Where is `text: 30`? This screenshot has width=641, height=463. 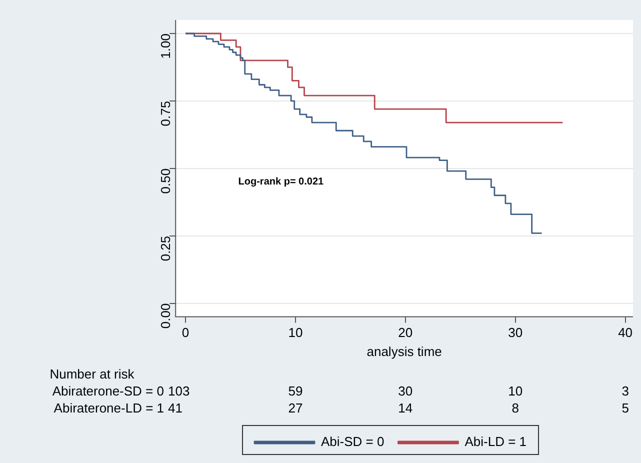 text: 30 is located at coordinates (405, 390).